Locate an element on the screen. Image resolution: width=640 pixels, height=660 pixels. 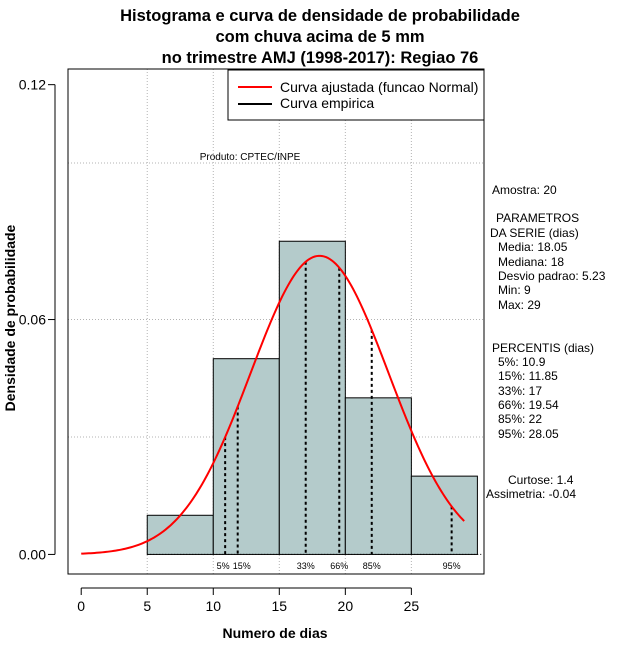
percentile-label: 95% is located at coordinates (452, 566).